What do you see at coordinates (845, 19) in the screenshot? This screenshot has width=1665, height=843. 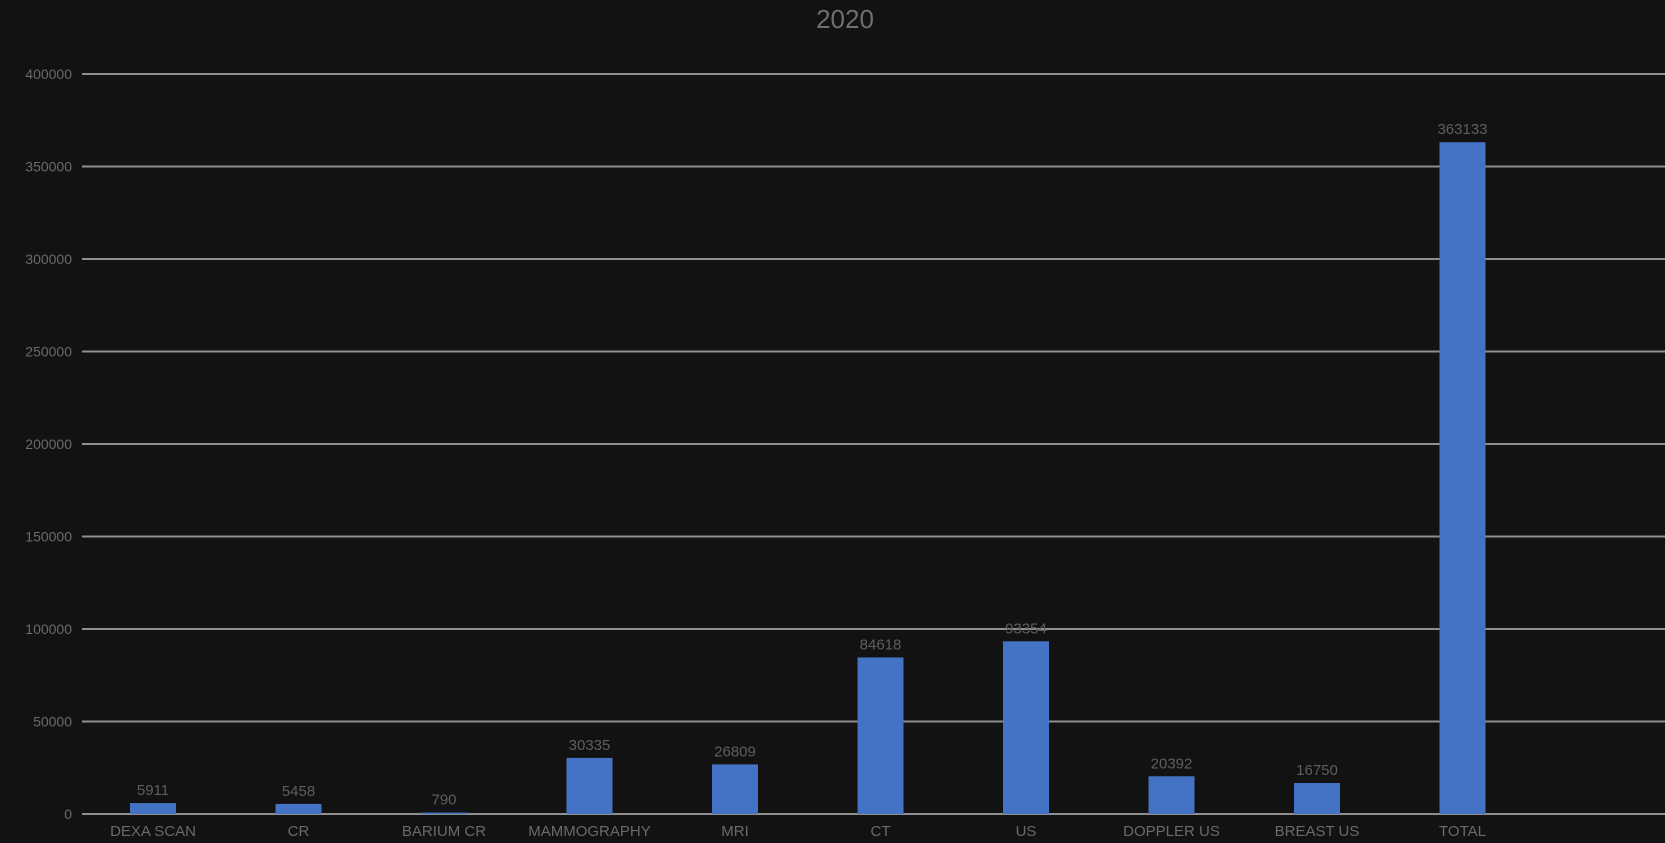 I see `chart-title: 2020` at bounding box center [845, 19].